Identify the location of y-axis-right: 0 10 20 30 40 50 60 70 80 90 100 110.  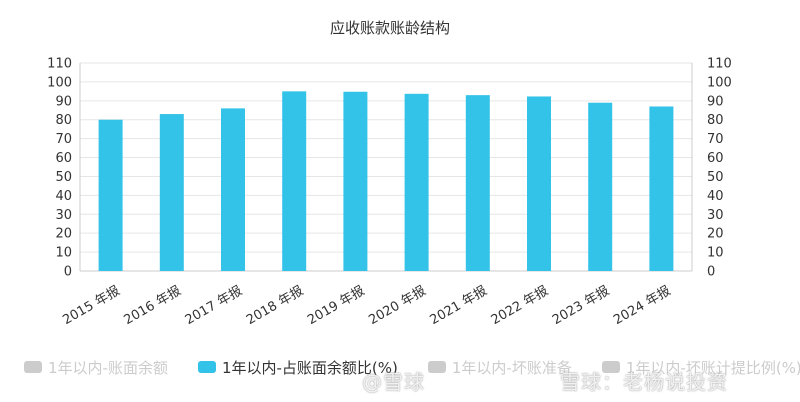
(719, 168).